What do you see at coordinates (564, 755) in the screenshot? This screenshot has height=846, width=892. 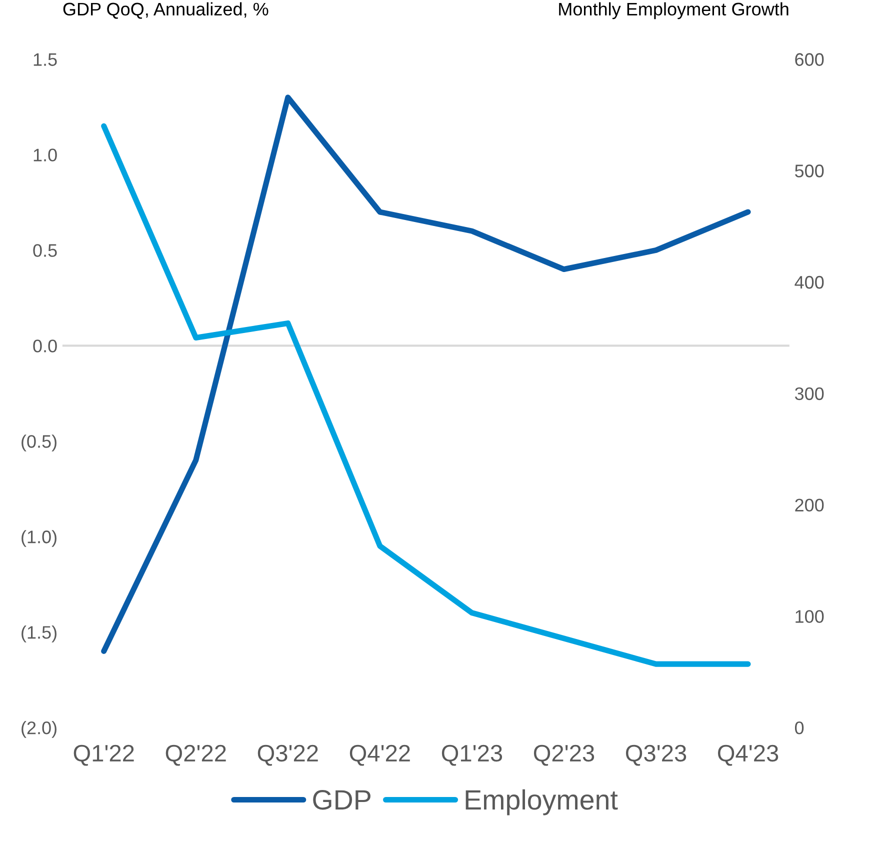 I see `x-tick-label: Q2'23` at bounding box center [564, 755].